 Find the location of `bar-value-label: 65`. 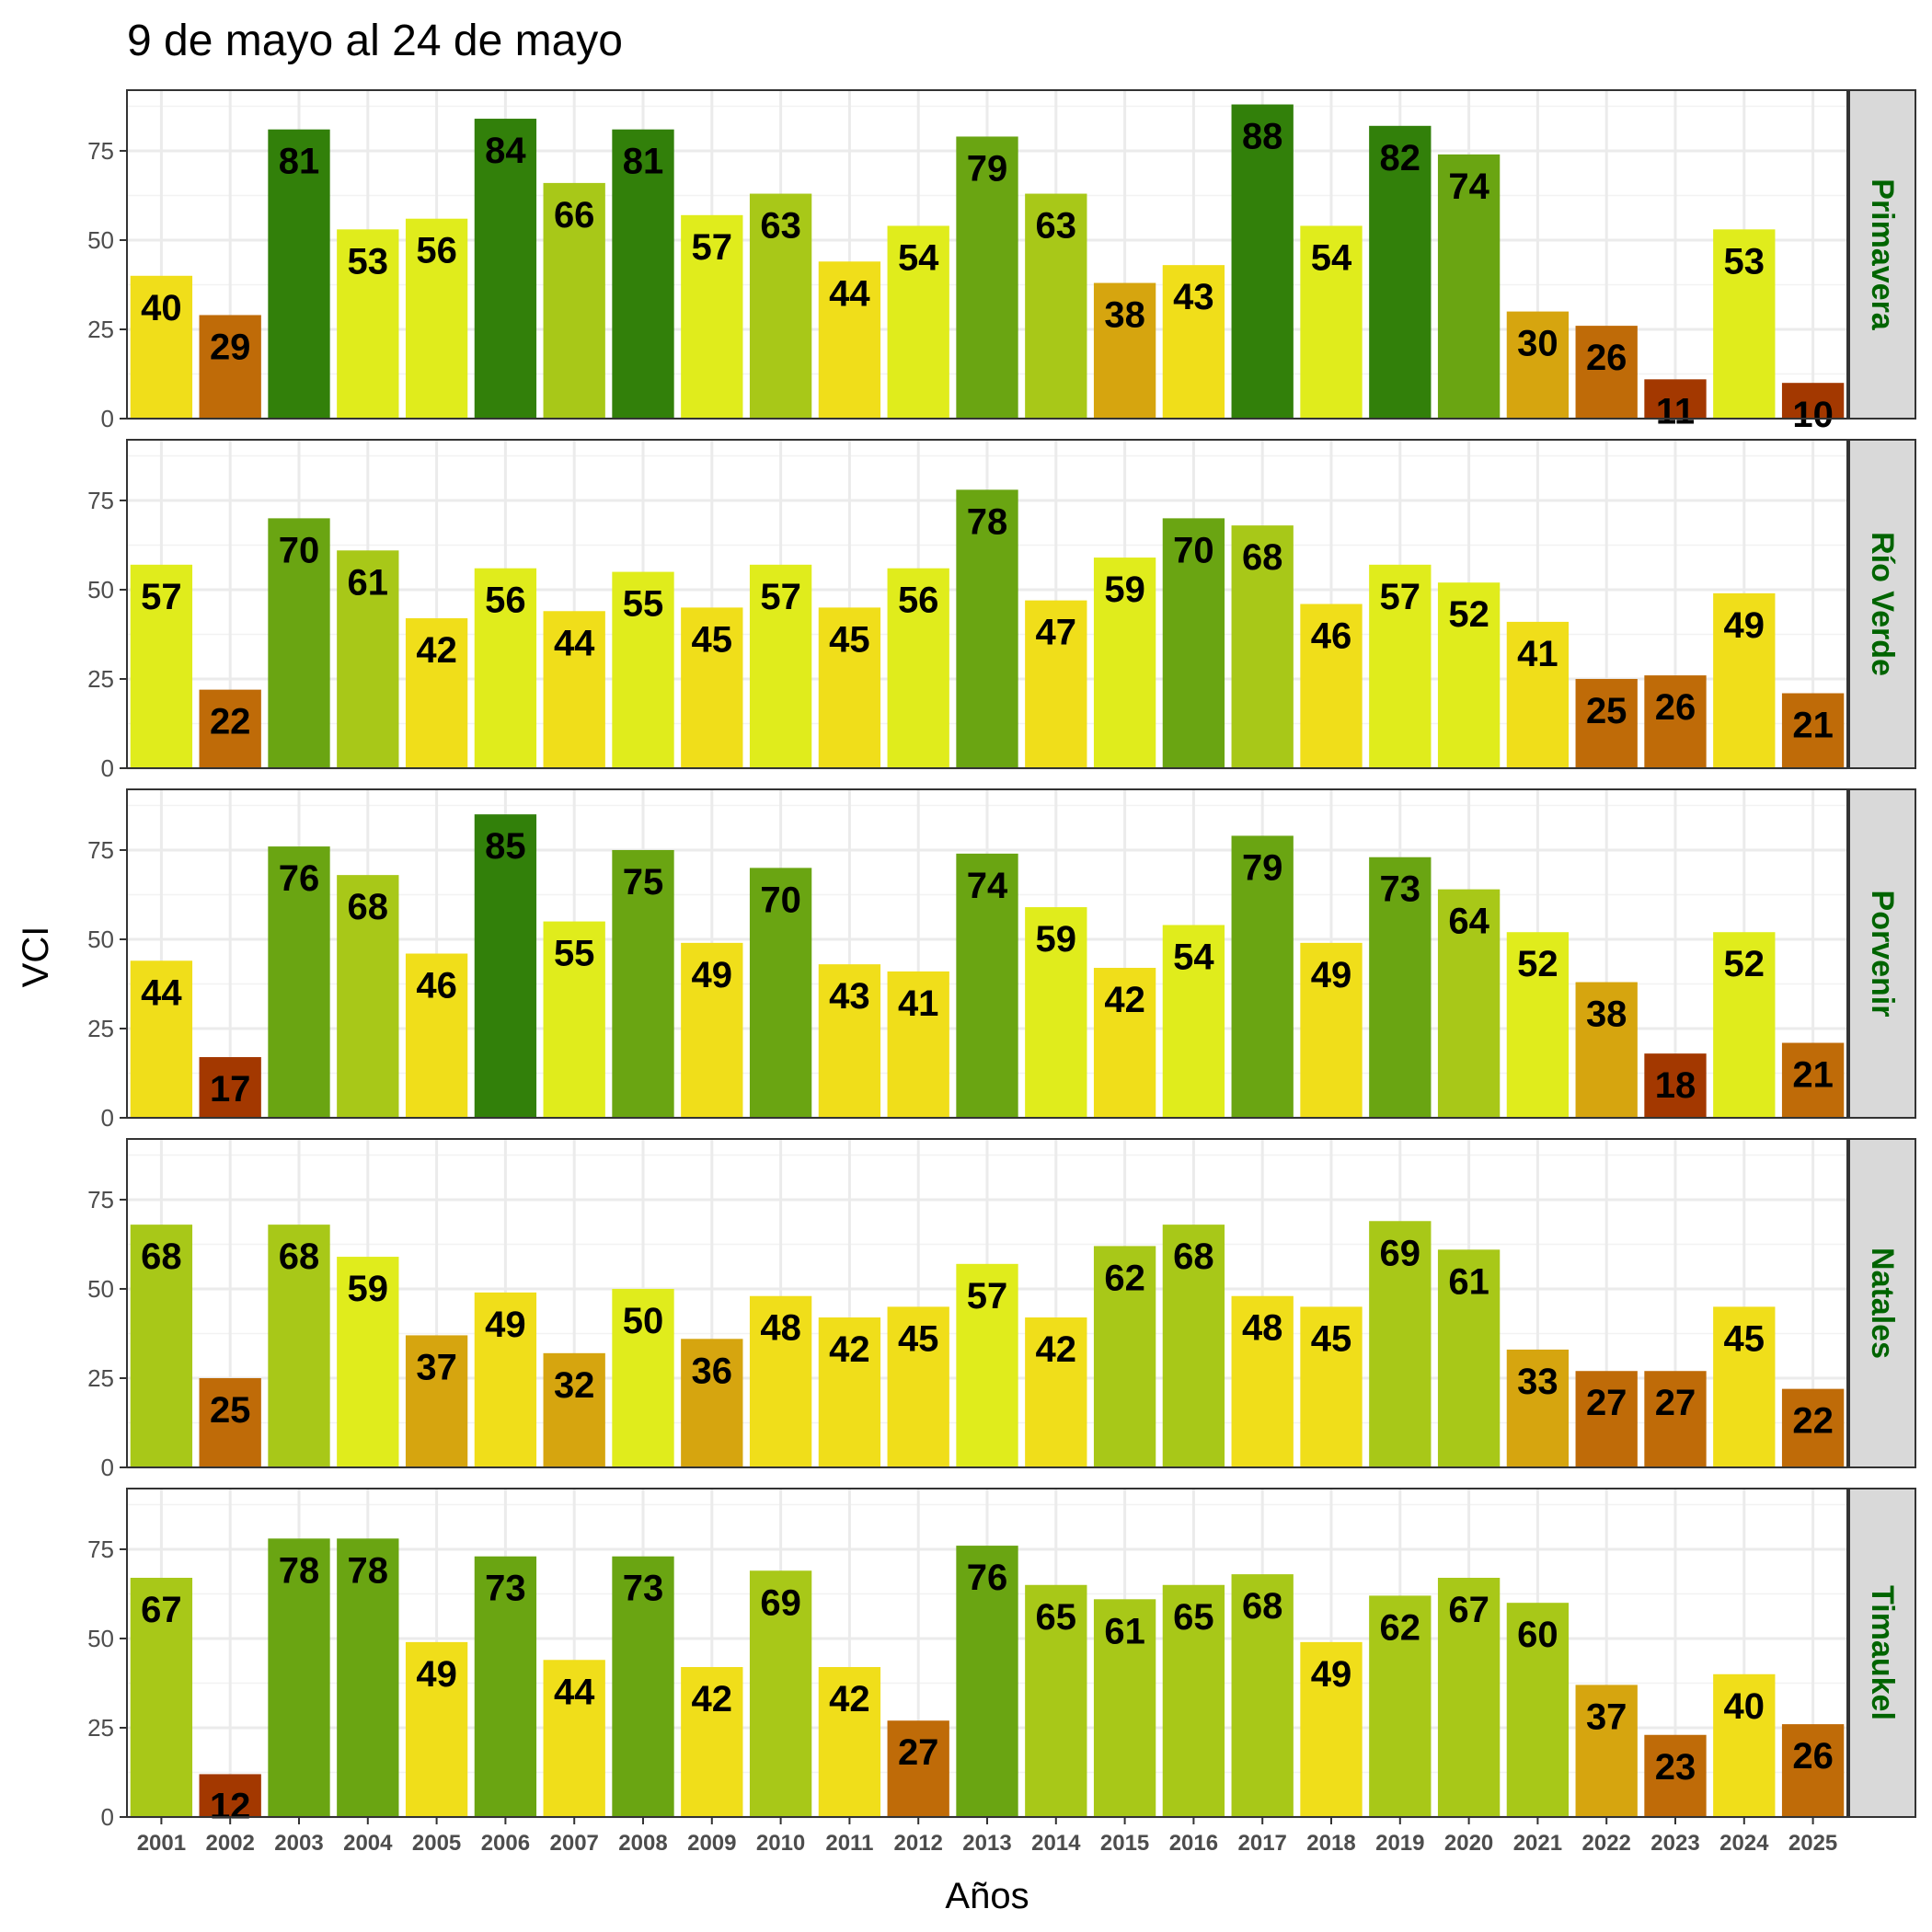

bar-value-label: 65 is located at coordinates (1193, 1617).